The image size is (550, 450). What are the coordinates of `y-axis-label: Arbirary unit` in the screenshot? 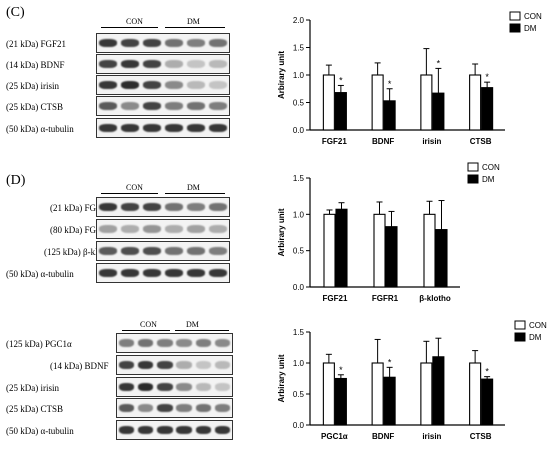 It's located at (281, 75).